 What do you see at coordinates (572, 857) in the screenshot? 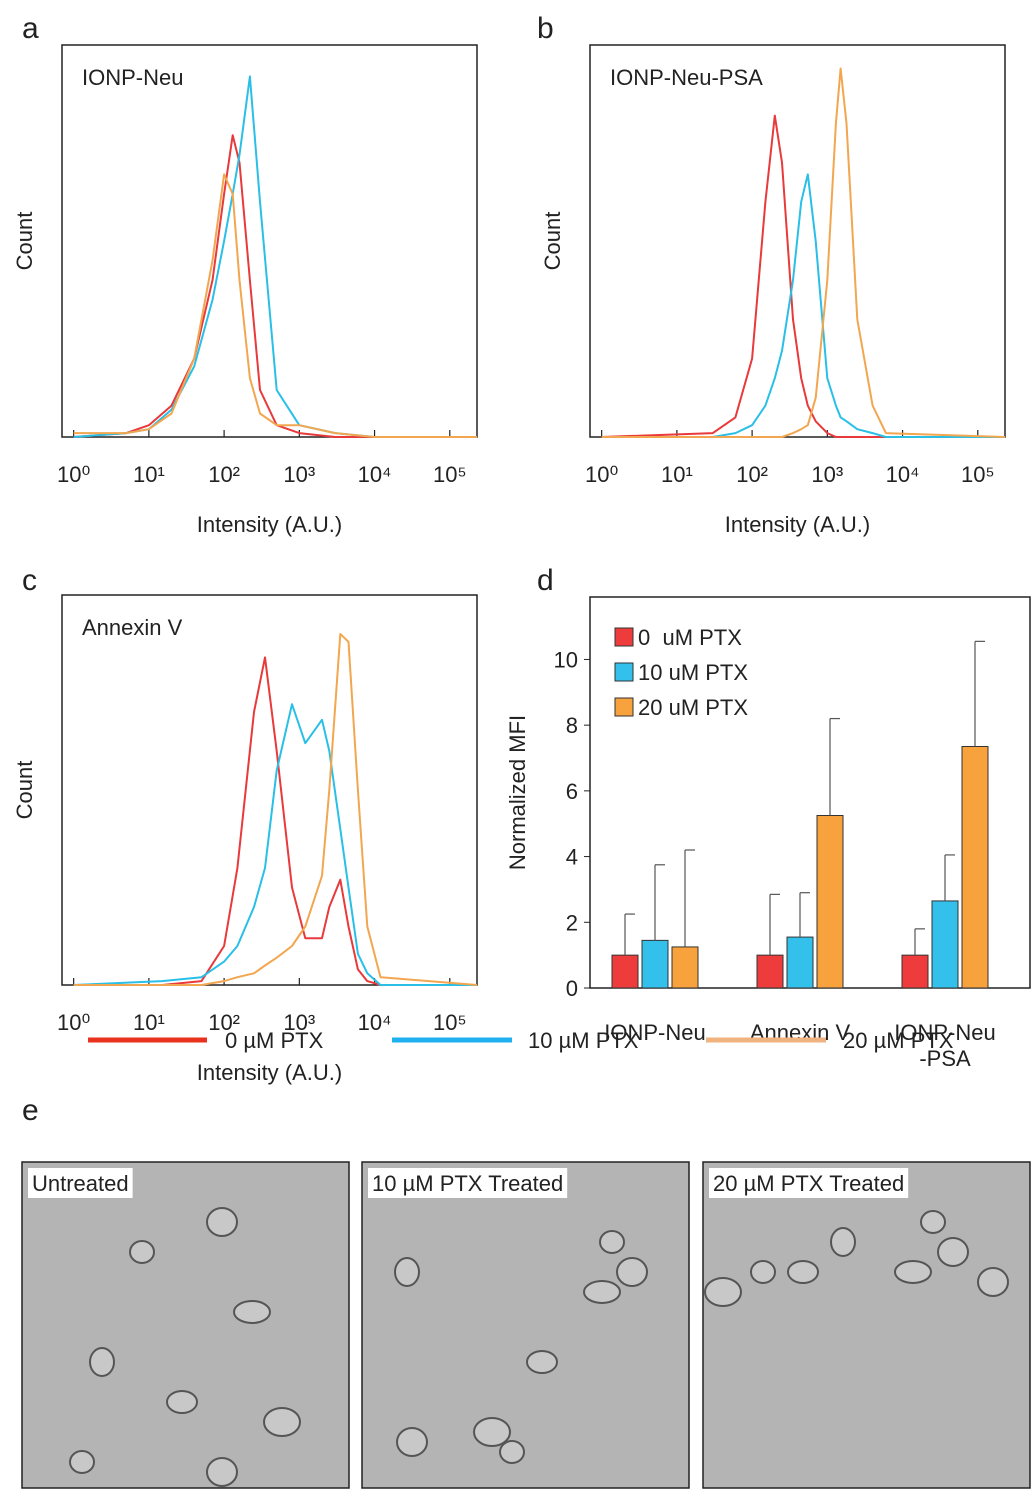
I see `y-tick-label: 4` at bounding box center [572, 857].